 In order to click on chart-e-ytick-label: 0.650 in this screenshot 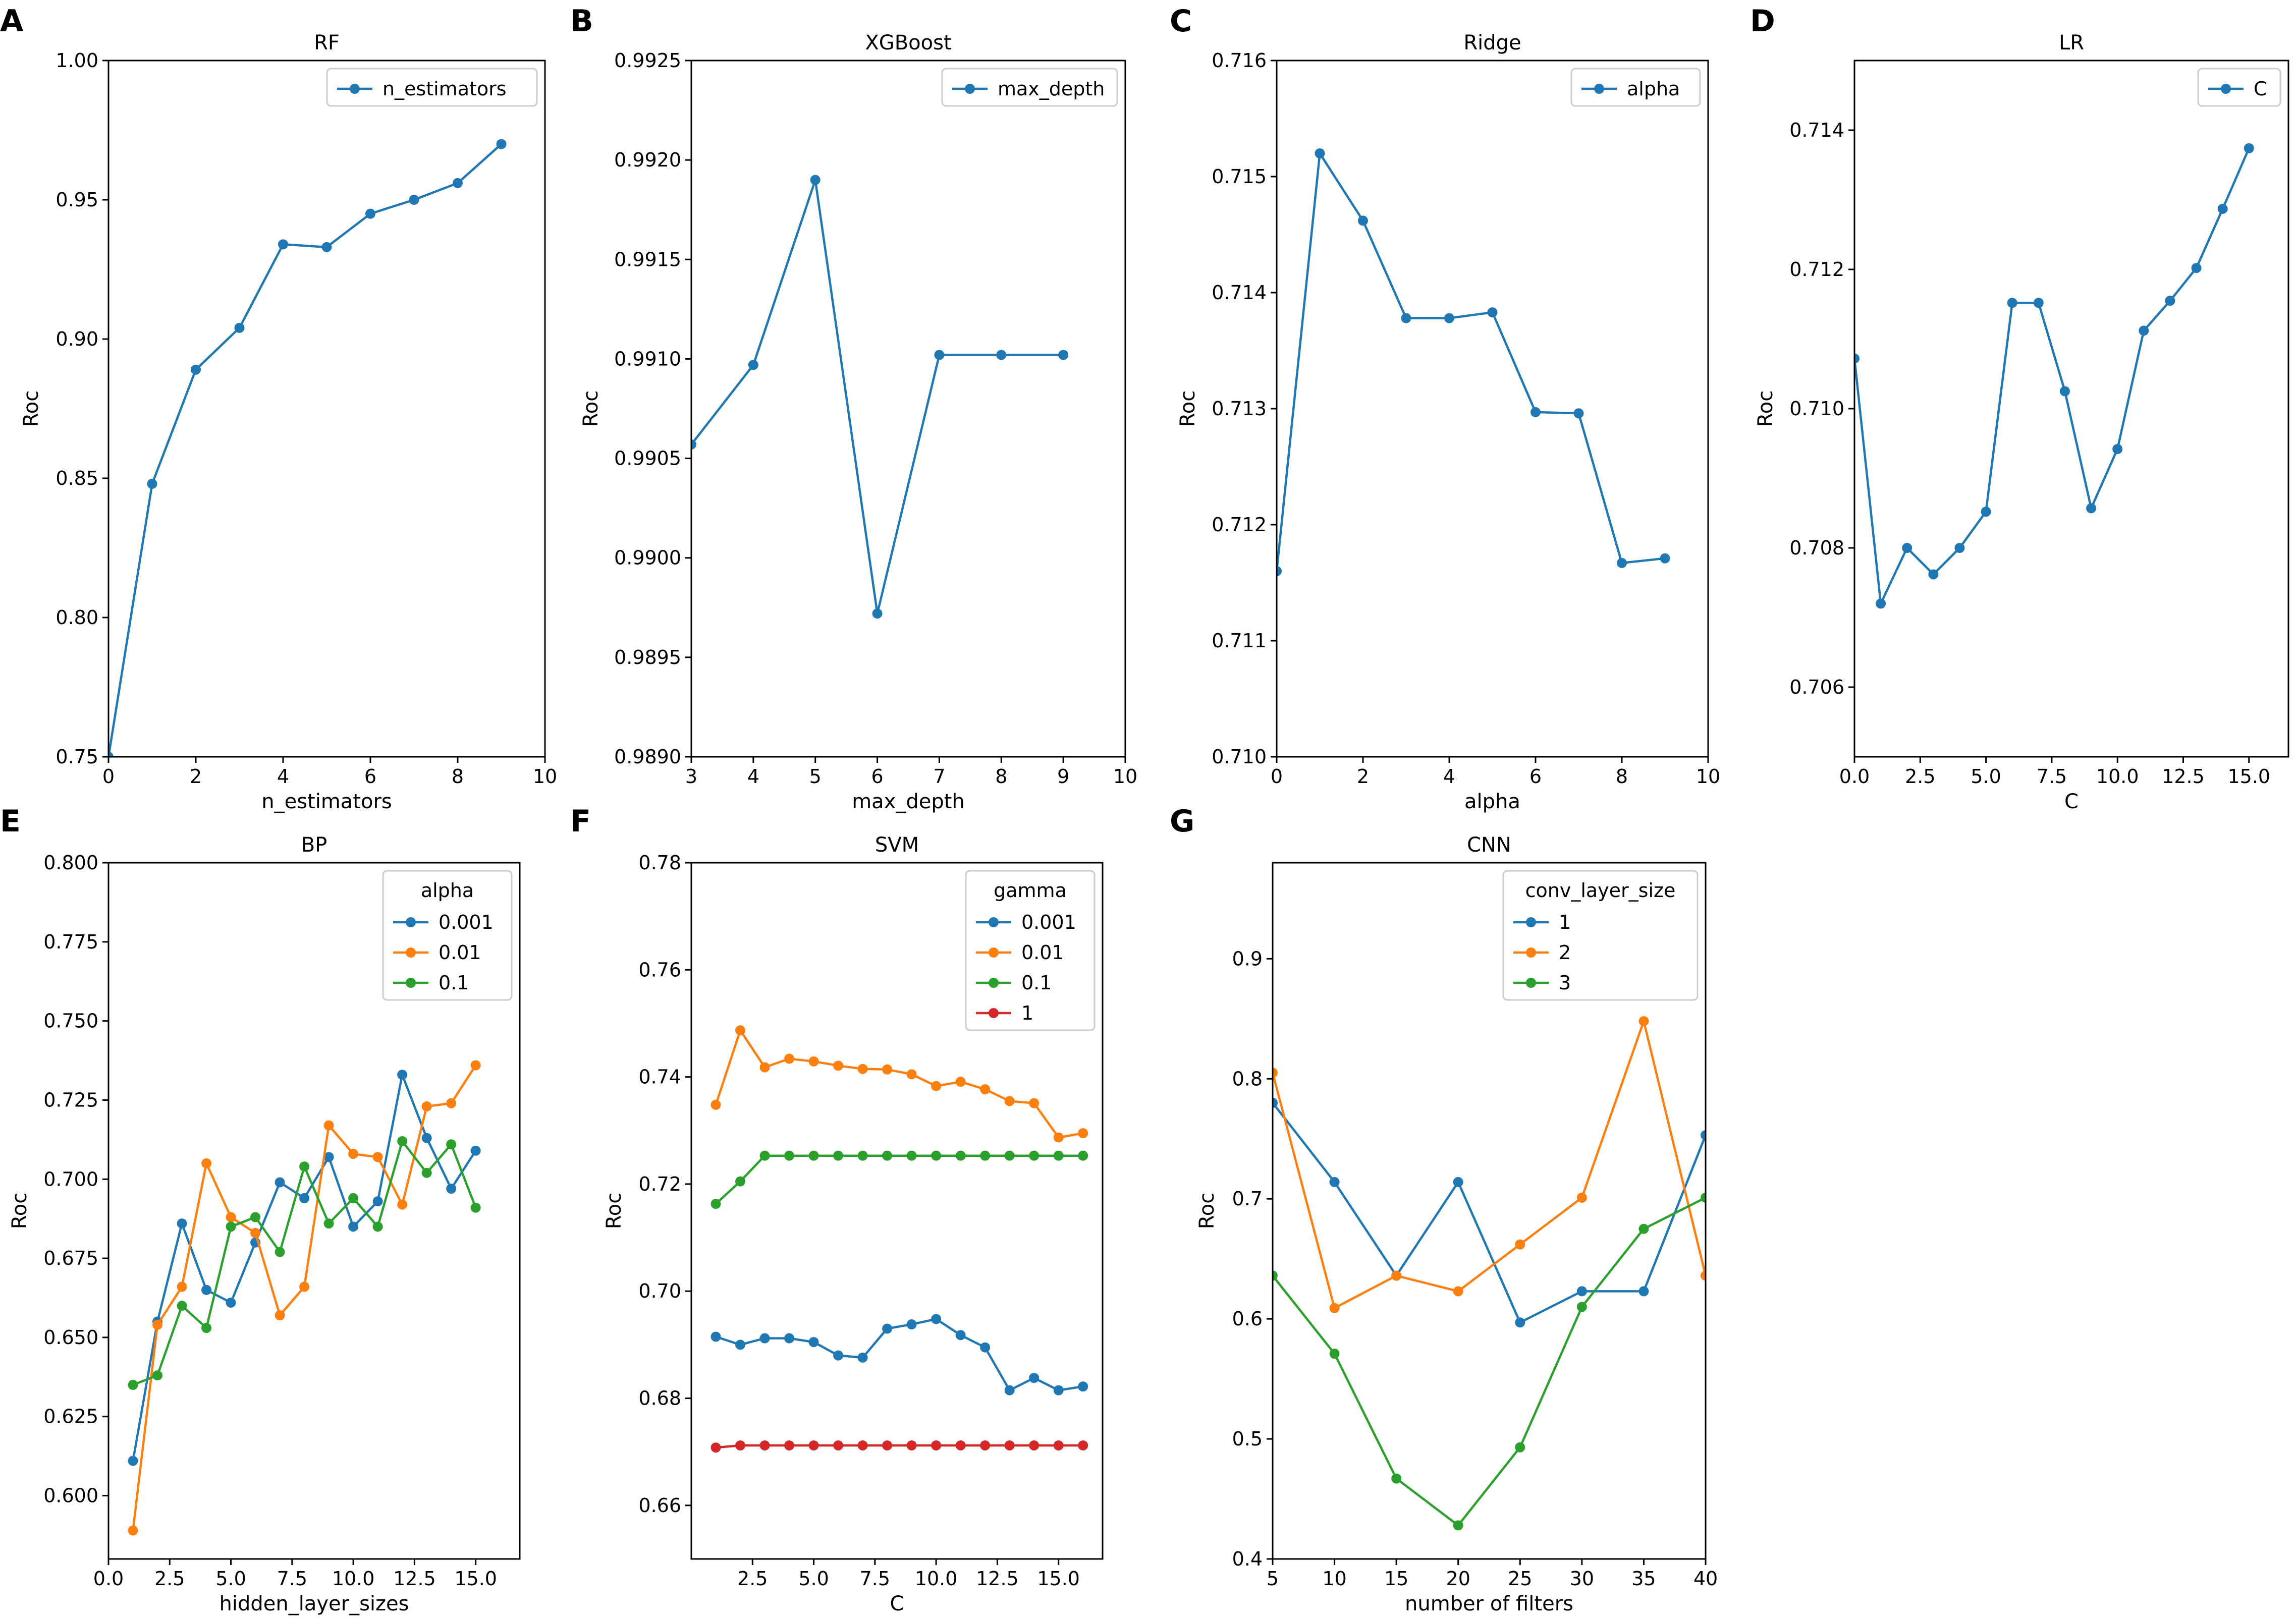, I will do `click(70, 1337)`.